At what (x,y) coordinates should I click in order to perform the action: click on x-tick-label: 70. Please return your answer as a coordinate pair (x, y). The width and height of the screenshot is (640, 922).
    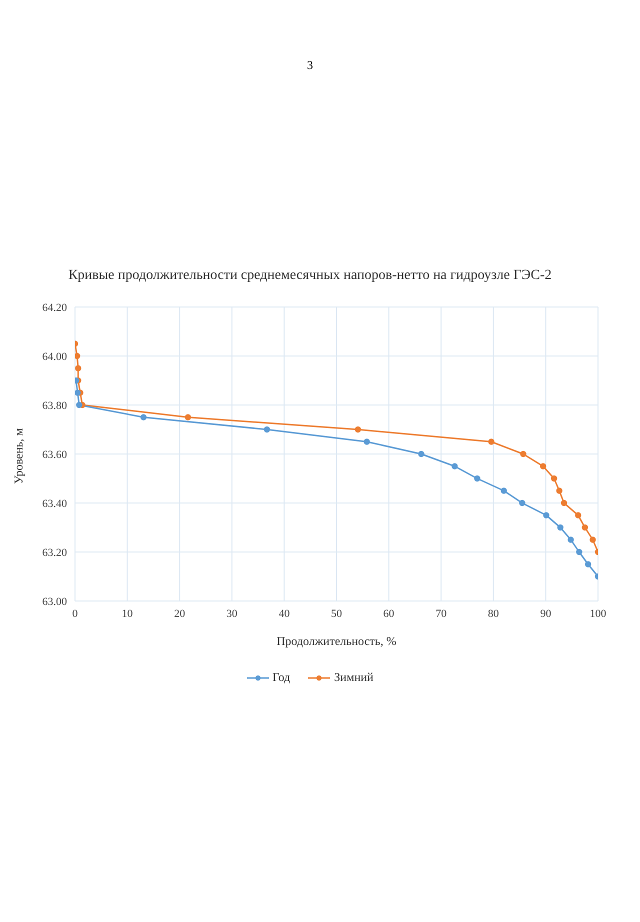
    Looking at the image, I should click on (442, 614).